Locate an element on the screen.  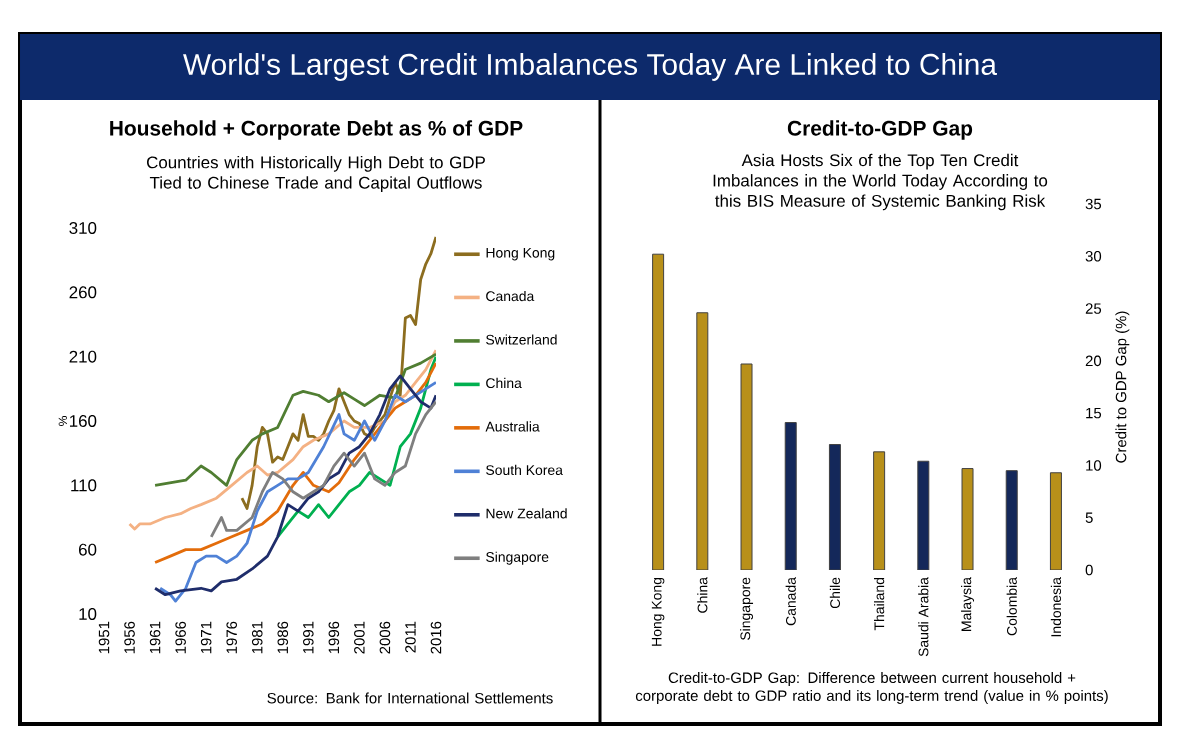
chart-subtitle: Countries with Historically High Debt to GDP Tied to Chinese Trade and Capital Outflows is located at coordinates (316, 174).